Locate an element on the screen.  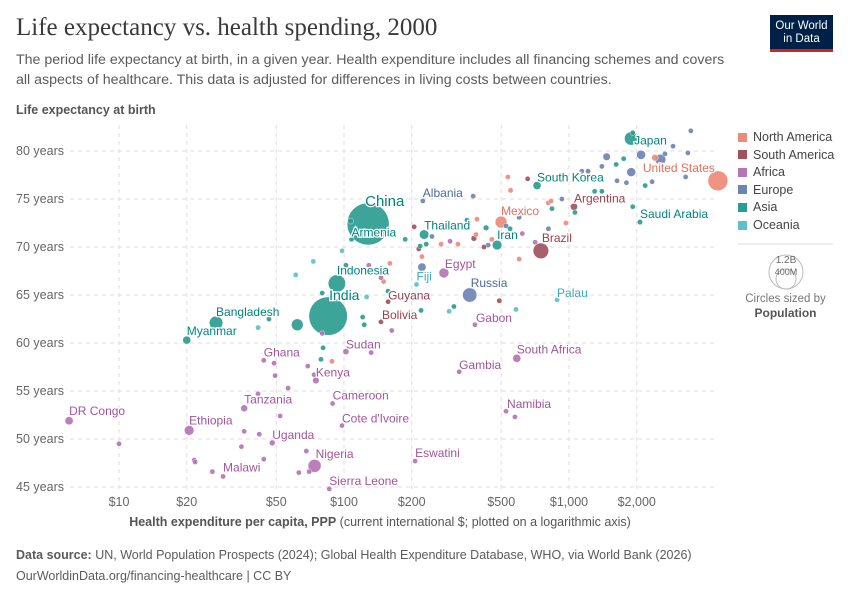
legend-item-north-america: North America is located at coordinates (785, 137).